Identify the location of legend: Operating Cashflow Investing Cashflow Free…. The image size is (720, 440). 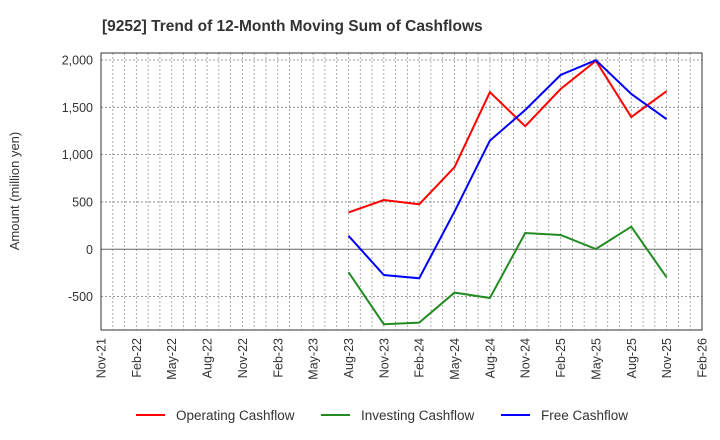
(382, 415).